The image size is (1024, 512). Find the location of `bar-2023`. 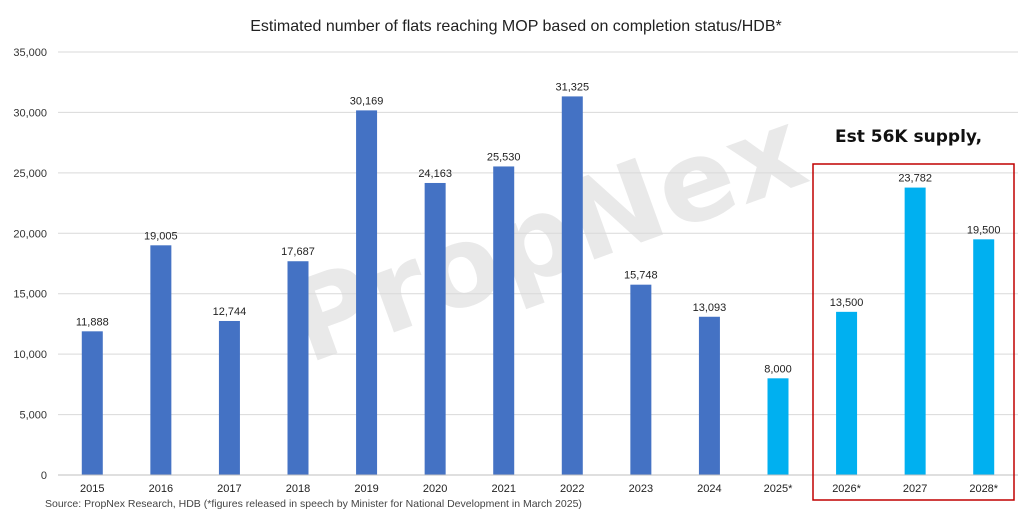

bar-2023 is located at coordinates (641, 379).